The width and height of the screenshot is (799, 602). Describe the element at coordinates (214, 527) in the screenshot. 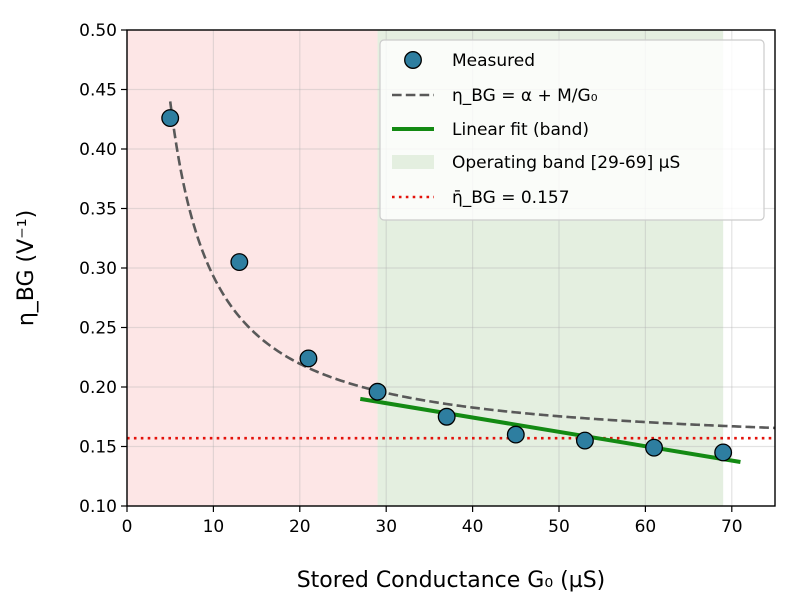

I see `x-tick-label: 10` at that location.